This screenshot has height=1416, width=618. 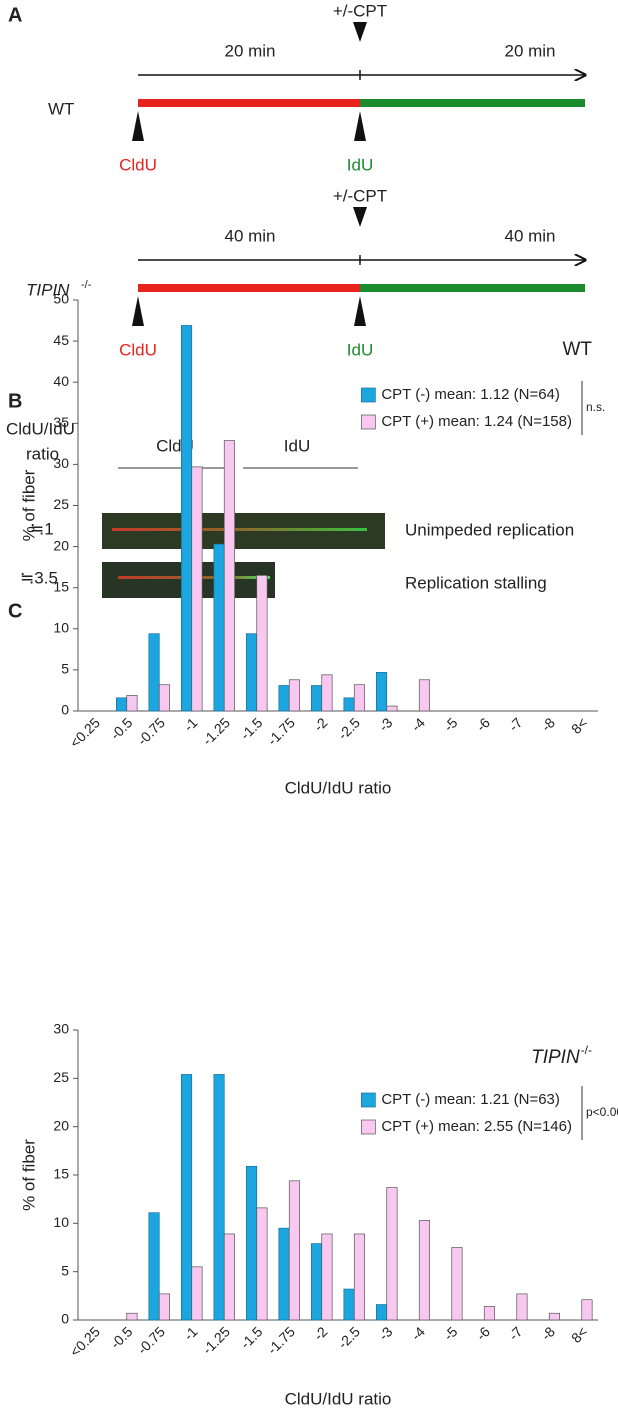 I want to click on x-tick-label: -1, so click(x=190, y=1333).